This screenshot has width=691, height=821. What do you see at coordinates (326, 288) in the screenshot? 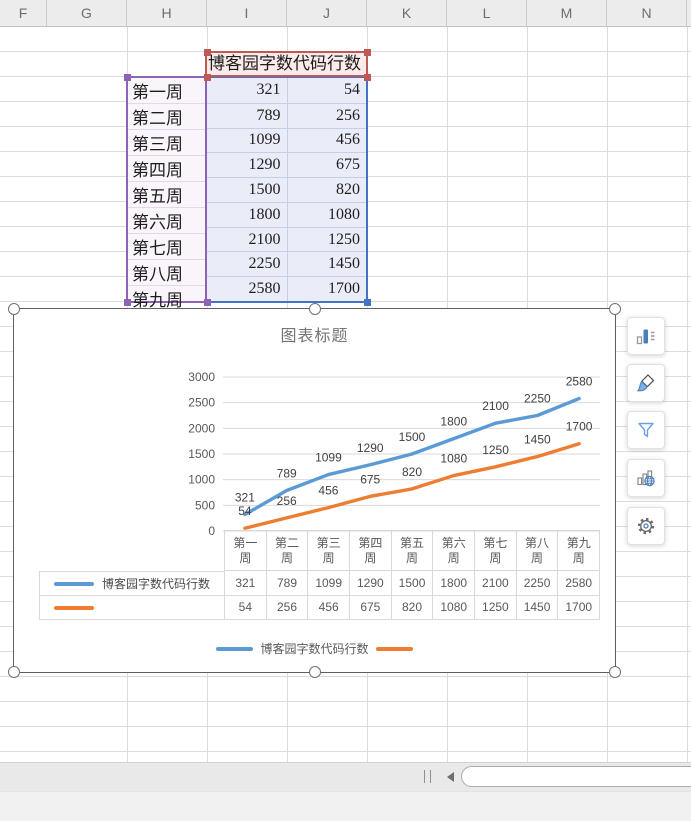
I see `sheet-value-cell: 1700` at bounding box center [326, 288].